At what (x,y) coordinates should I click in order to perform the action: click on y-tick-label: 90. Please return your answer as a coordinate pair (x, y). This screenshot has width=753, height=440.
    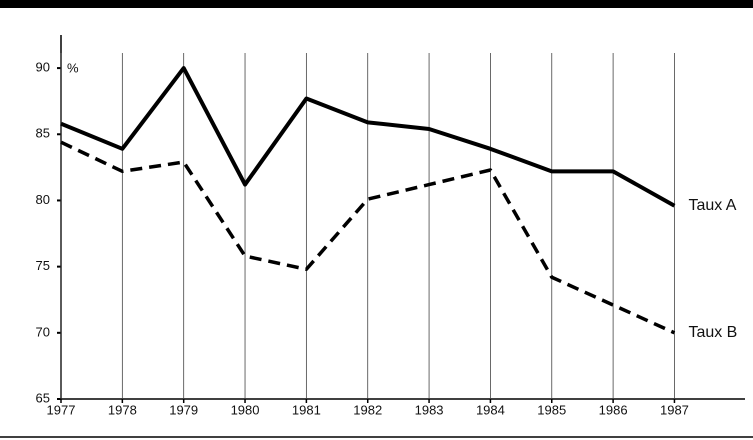
    Looking at the image, I should click on (43, 67).